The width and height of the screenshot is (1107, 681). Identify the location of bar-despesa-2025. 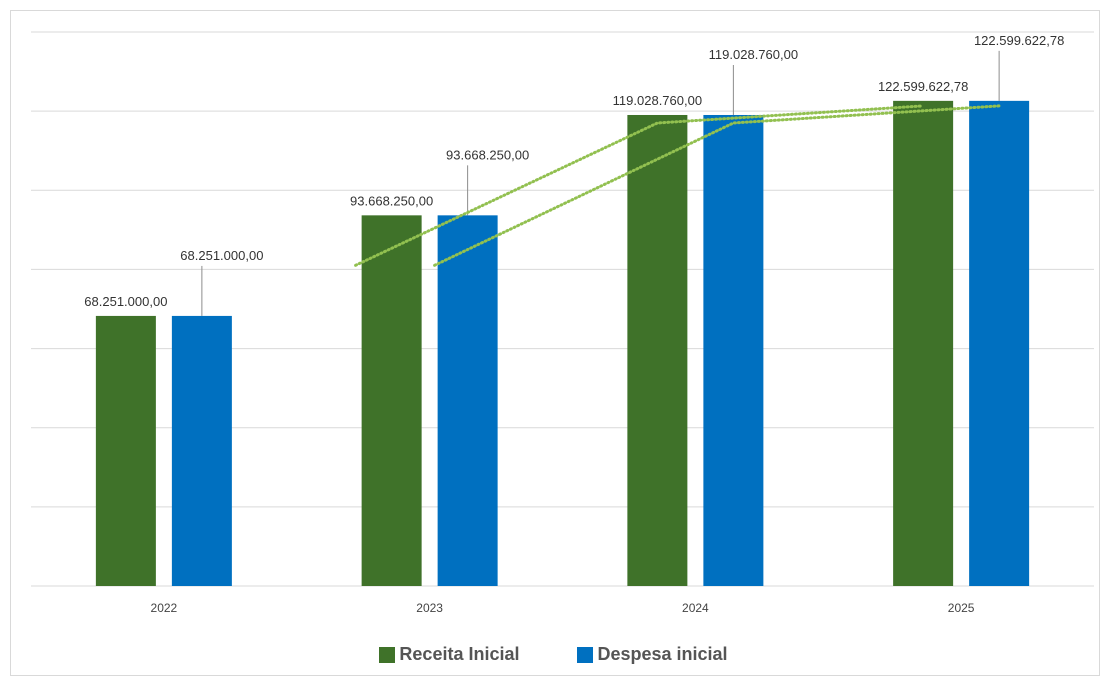
(999, 343).